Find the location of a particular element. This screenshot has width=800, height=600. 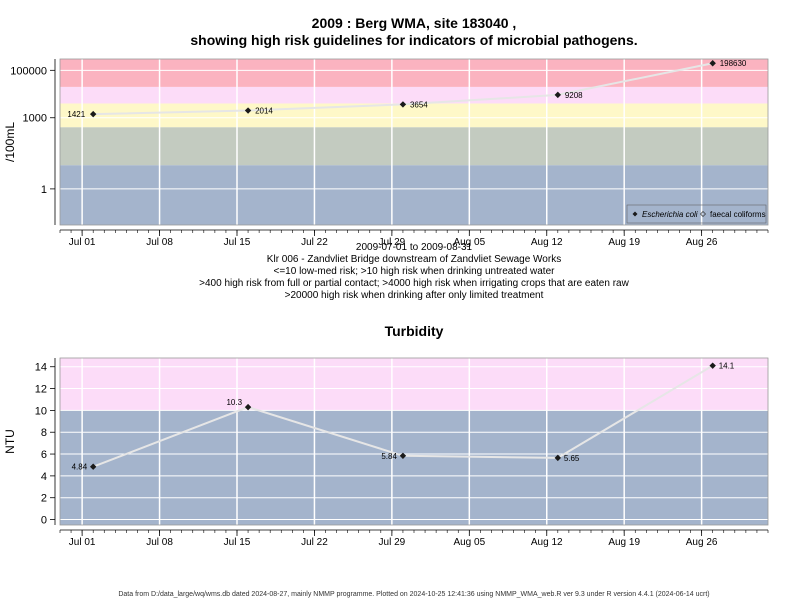

chart1-x-tick-label-4: Jul 29 is located at coordinates (392, 242).